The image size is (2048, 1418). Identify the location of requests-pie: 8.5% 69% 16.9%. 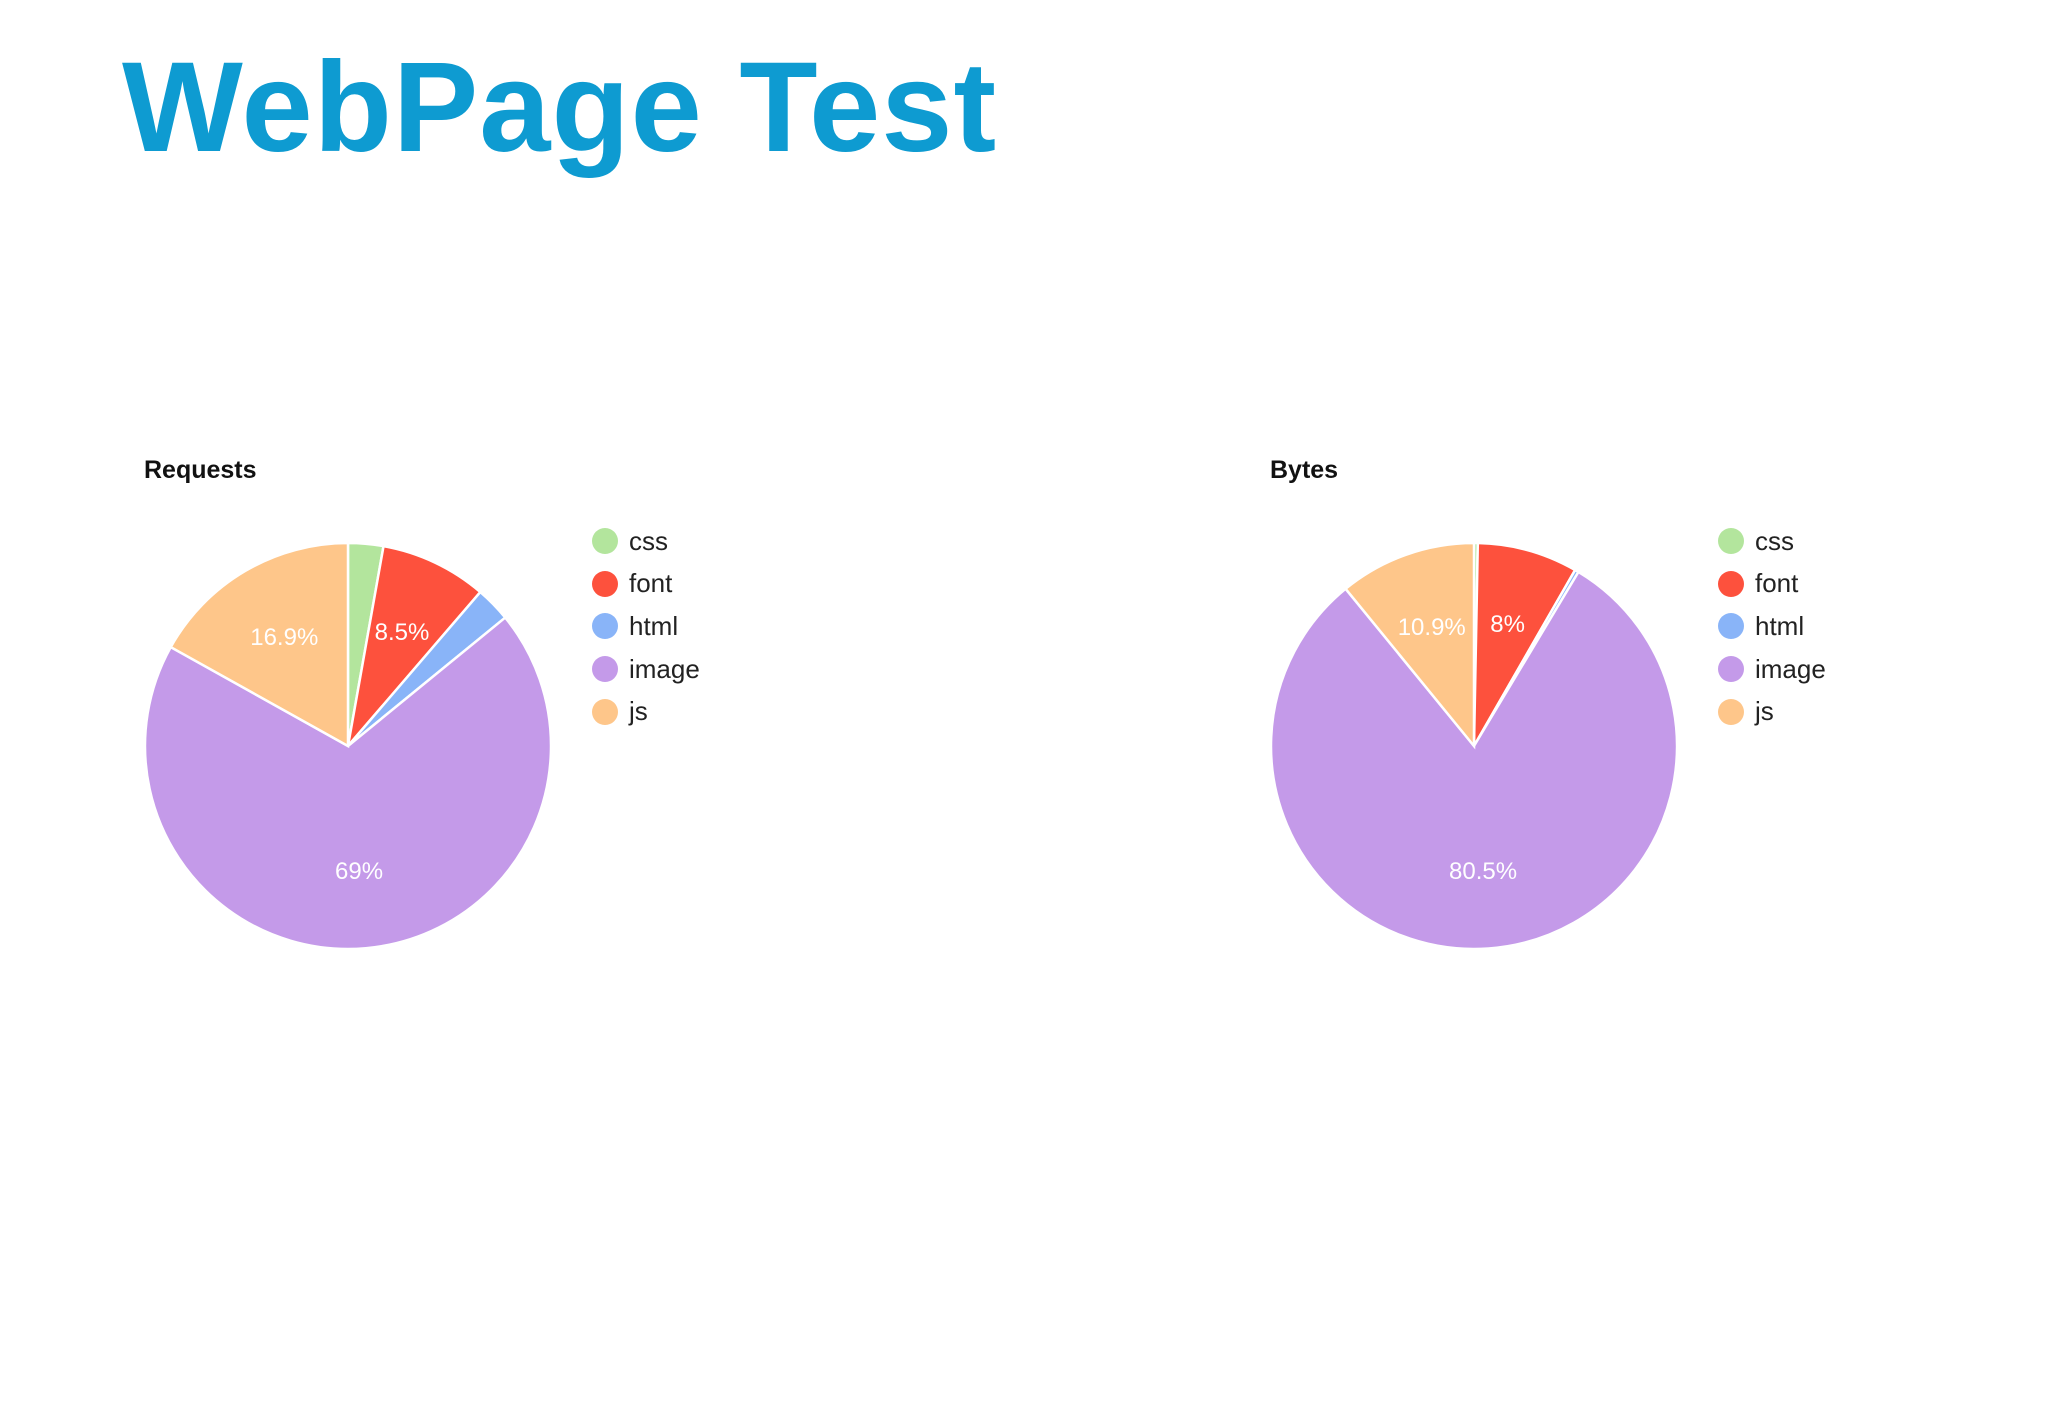
(348, 746).